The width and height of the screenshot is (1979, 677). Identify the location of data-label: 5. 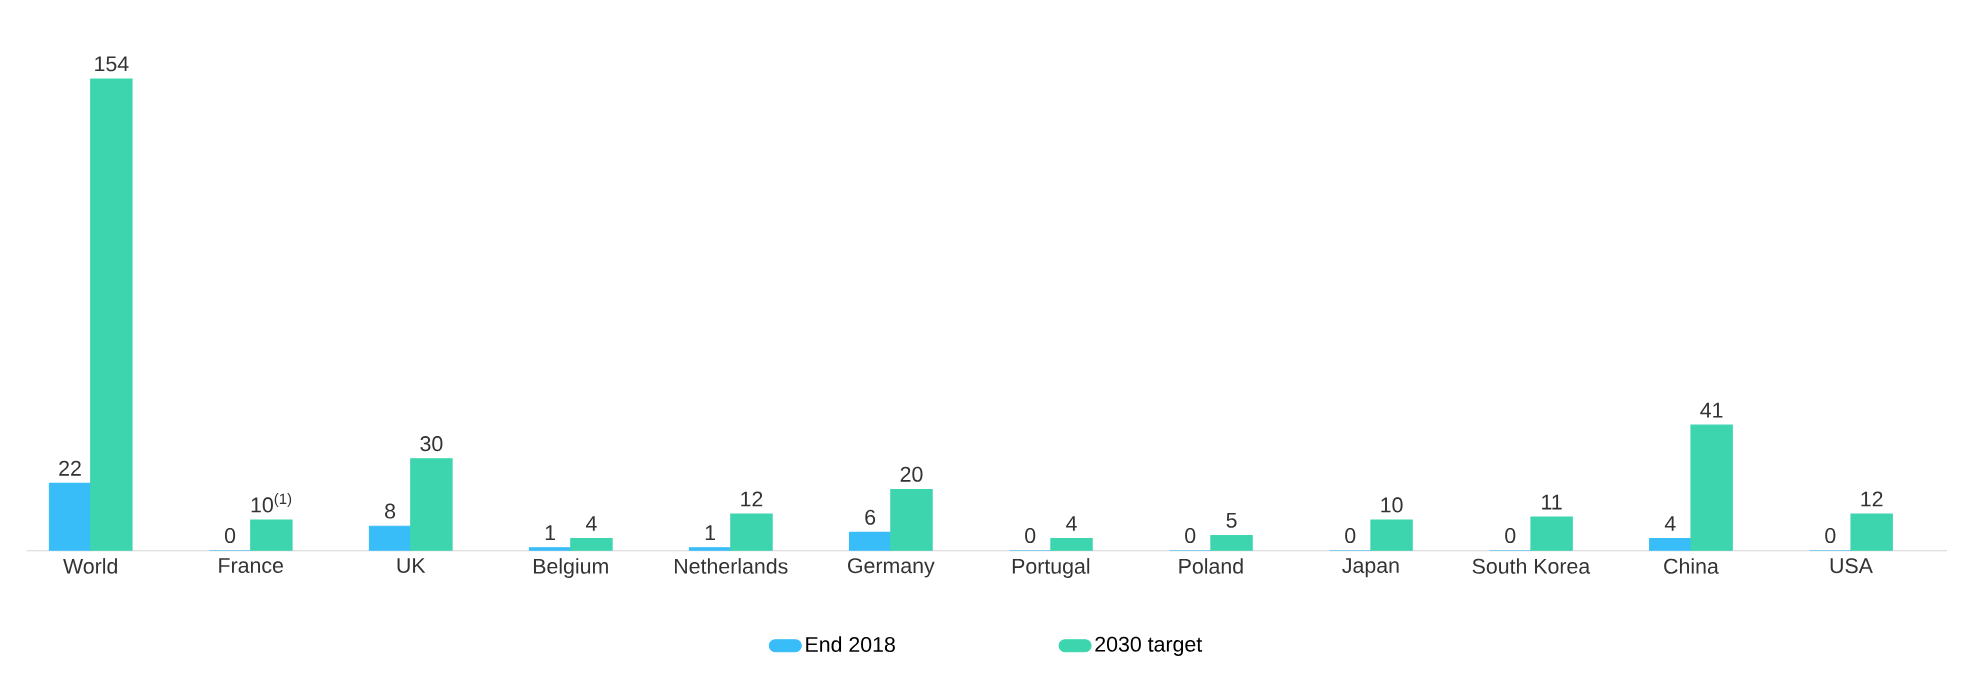
(1231, 520).